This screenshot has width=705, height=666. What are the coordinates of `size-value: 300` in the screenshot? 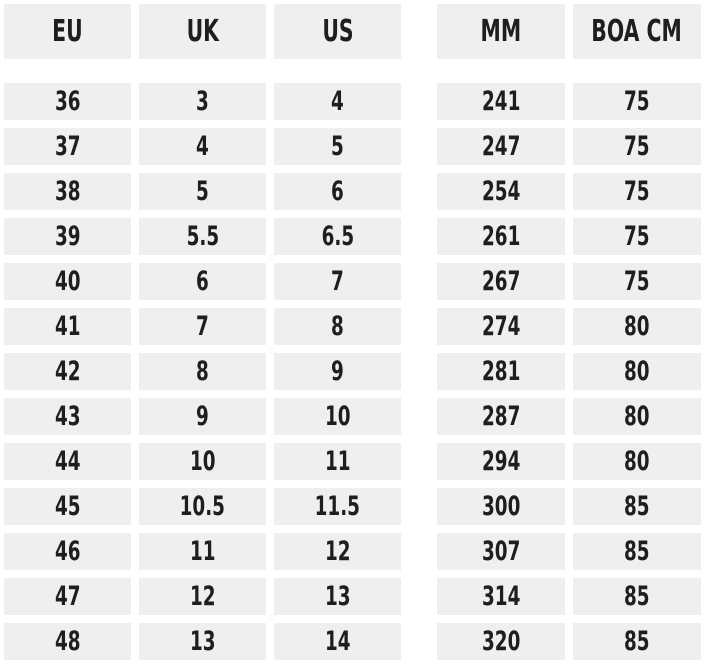 It's located at (501, 506).